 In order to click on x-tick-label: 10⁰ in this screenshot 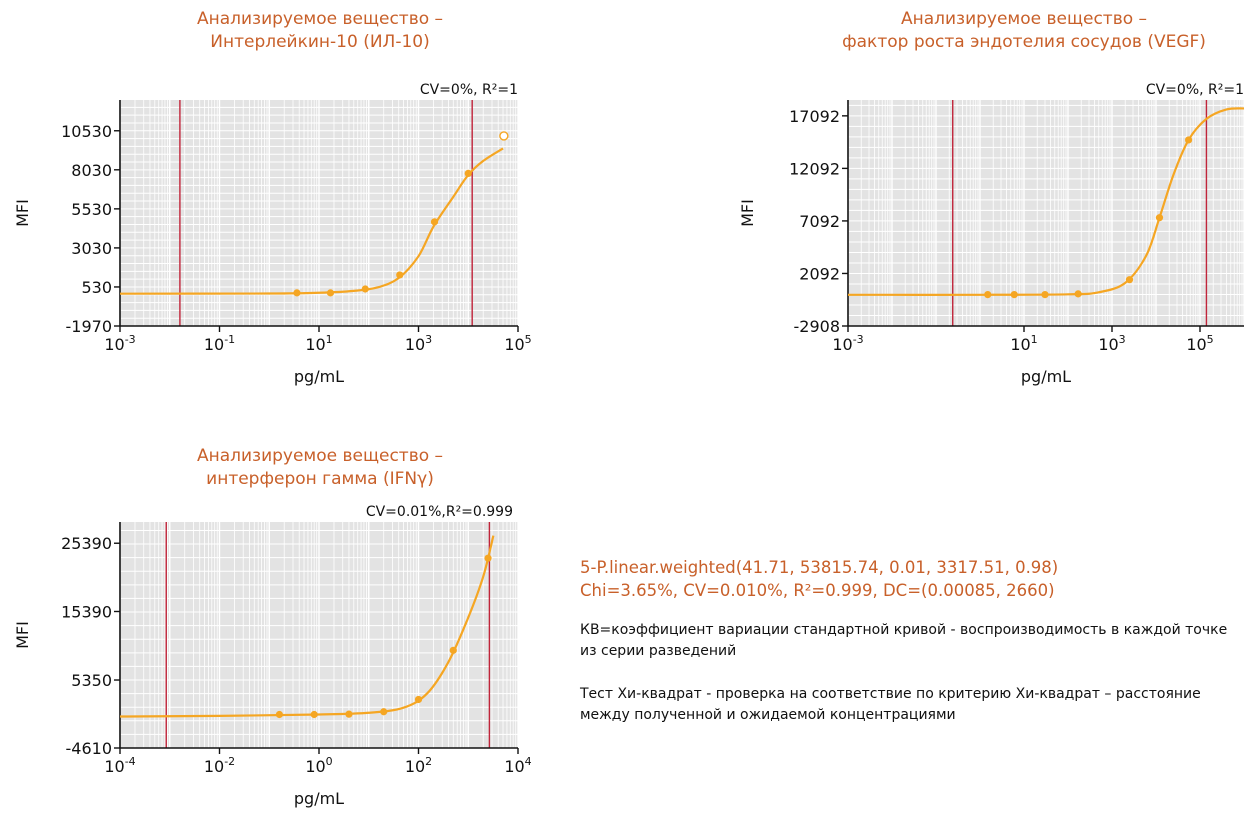, I will do `click(318, 765)`.